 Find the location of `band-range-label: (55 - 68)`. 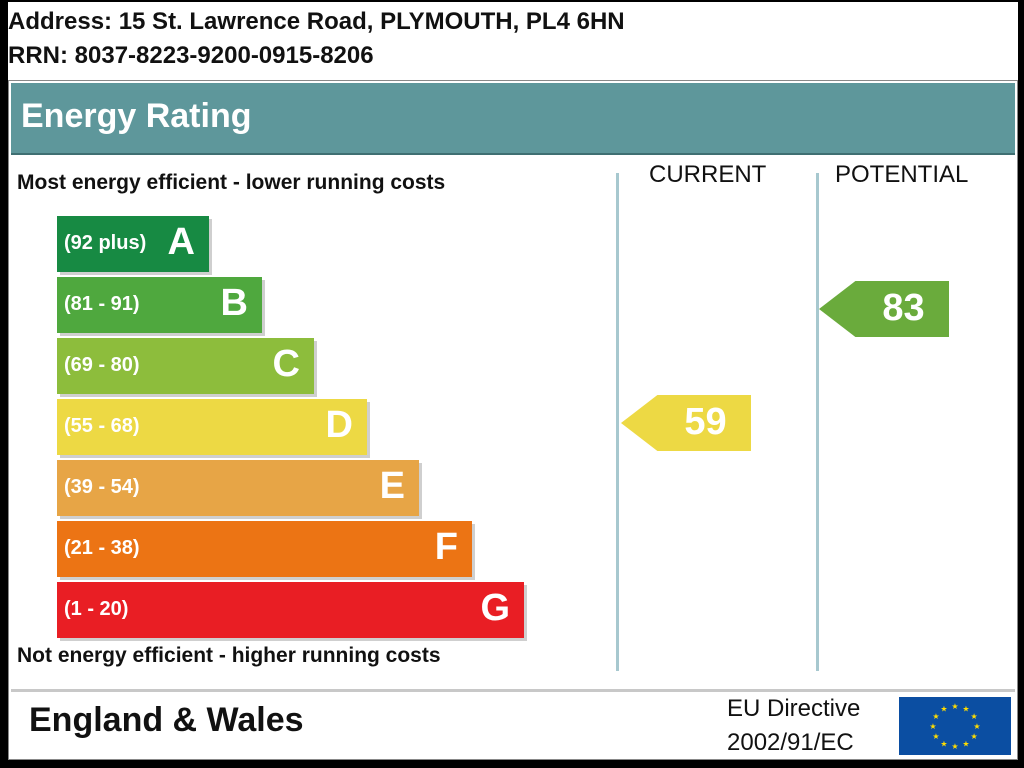

band-range-label: (55 - 68) is located at coordinates (102, 426).